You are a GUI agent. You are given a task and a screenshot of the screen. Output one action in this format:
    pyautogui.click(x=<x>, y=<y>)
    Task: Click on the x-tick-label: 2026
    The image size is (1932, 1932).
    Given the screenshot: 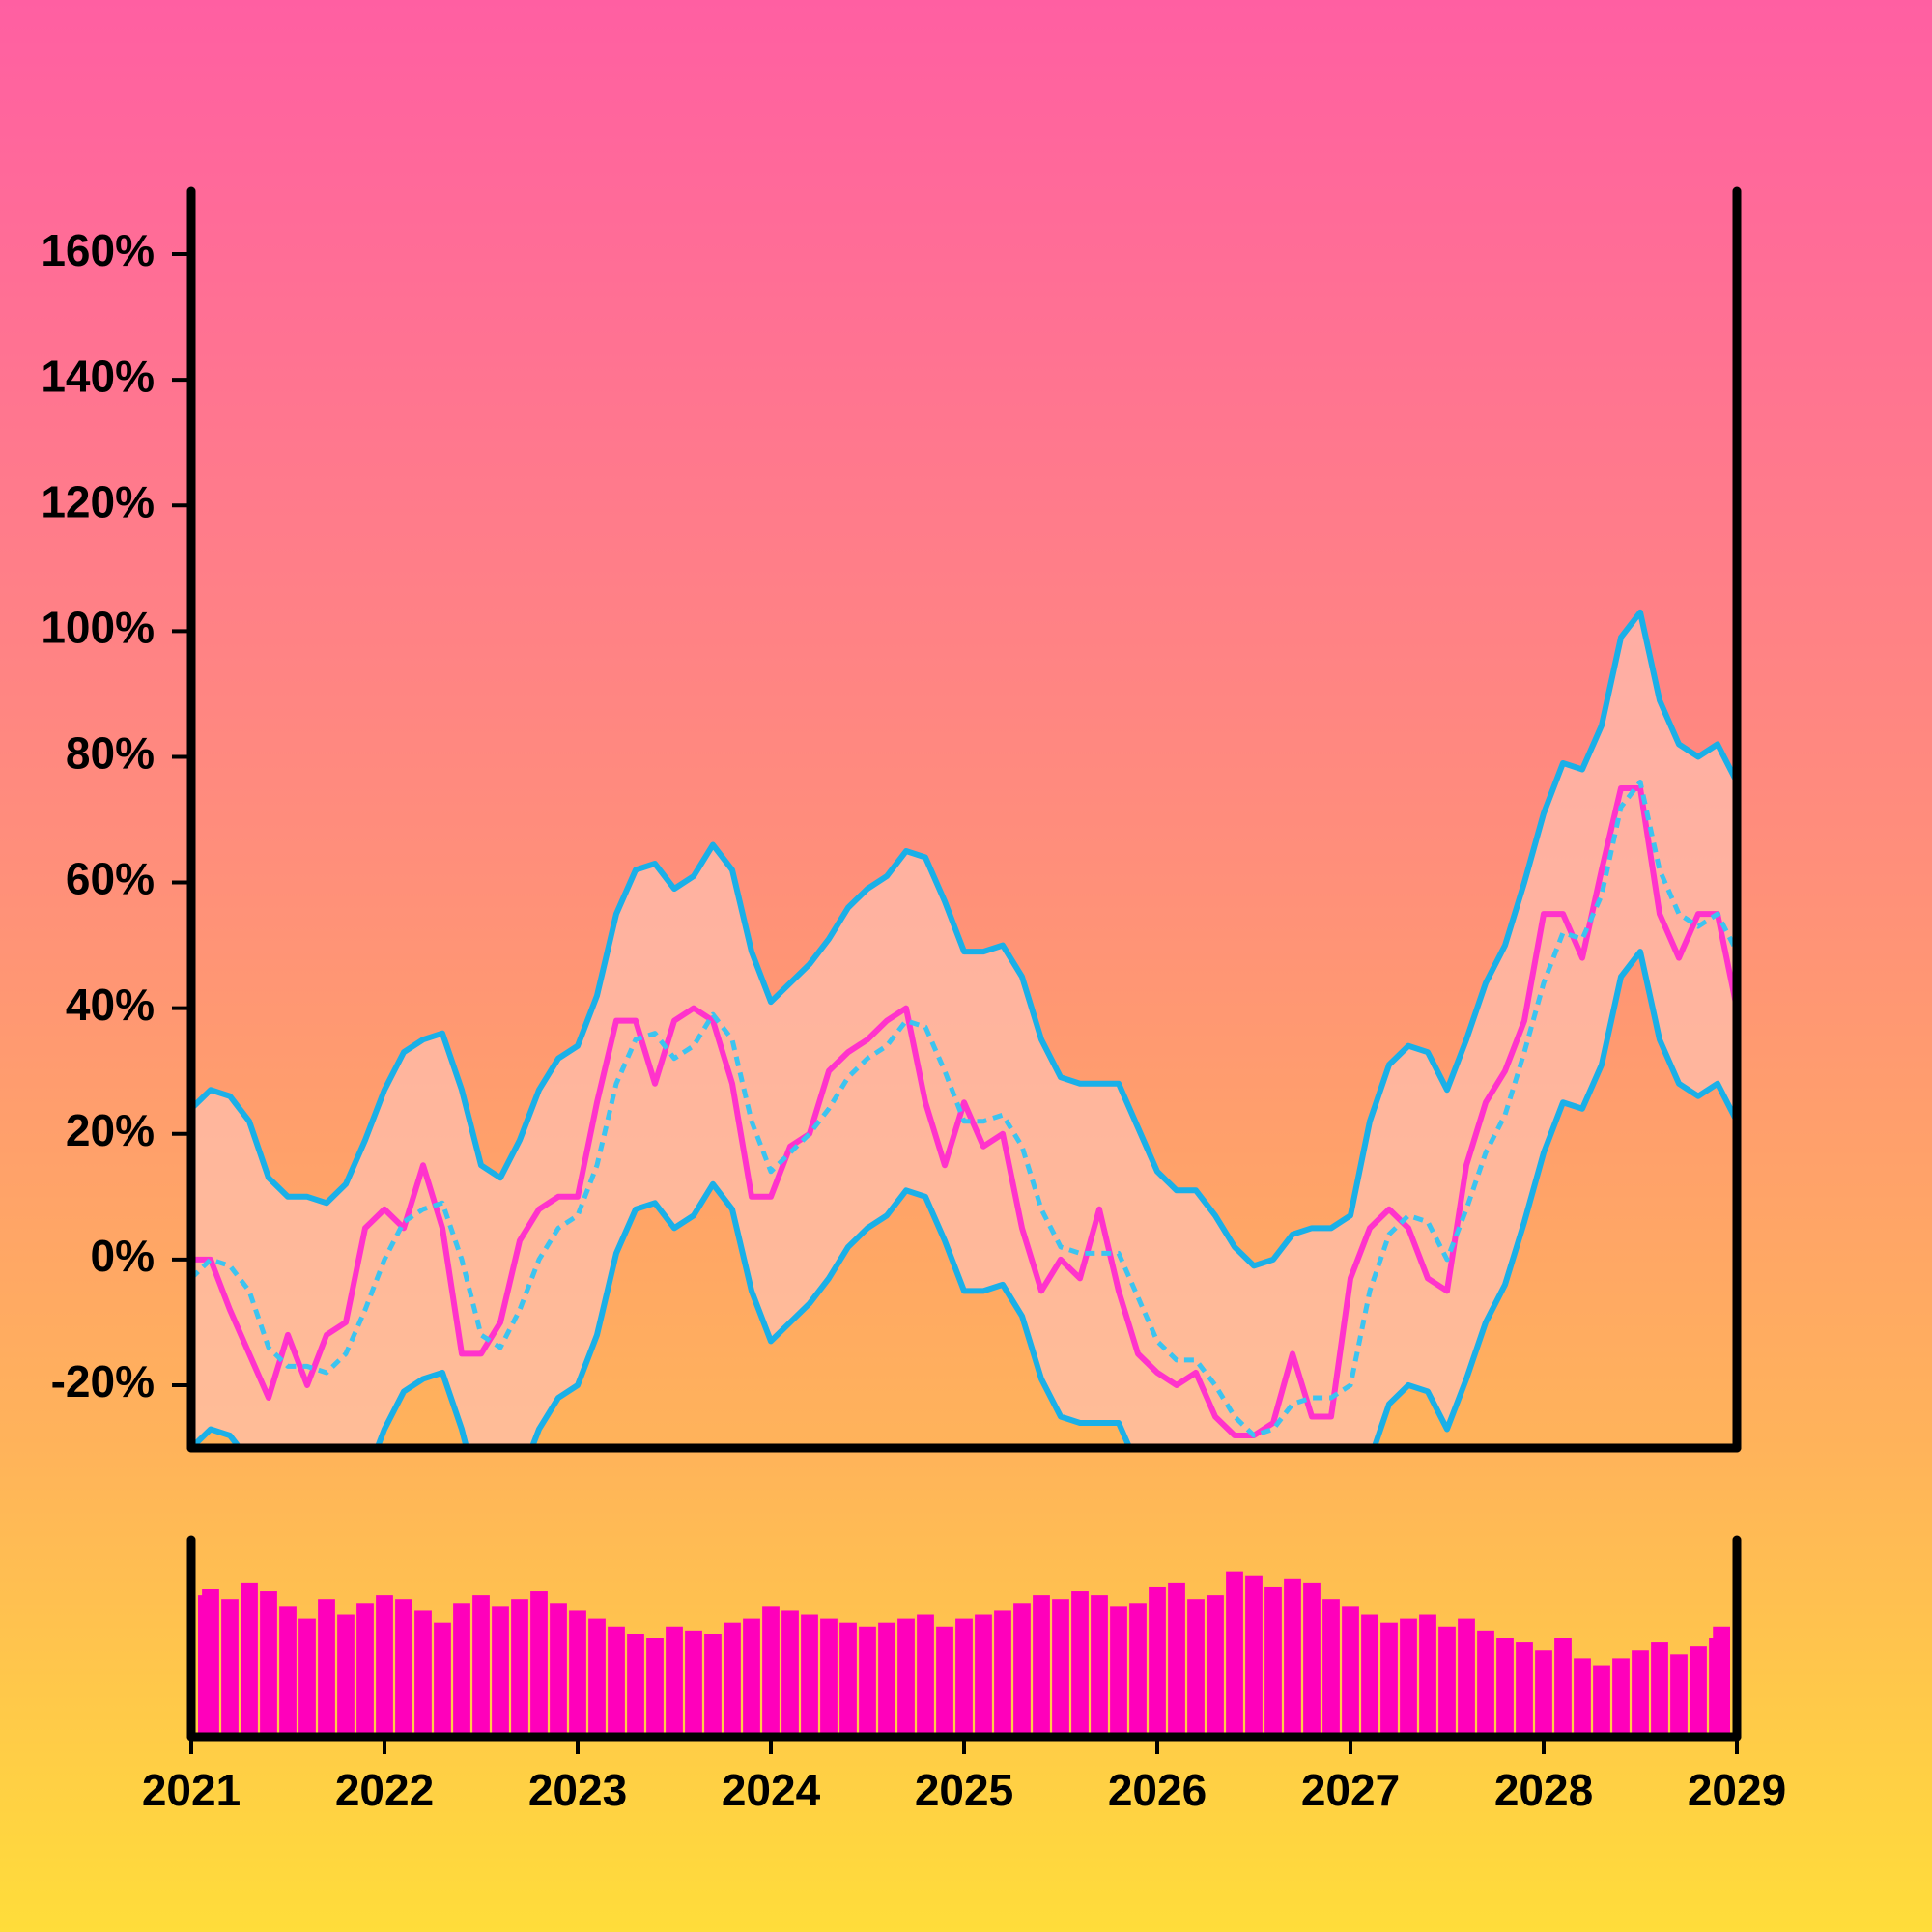 What is the action you would take?
    pyautogui.click(x=1157, y=1790)
    